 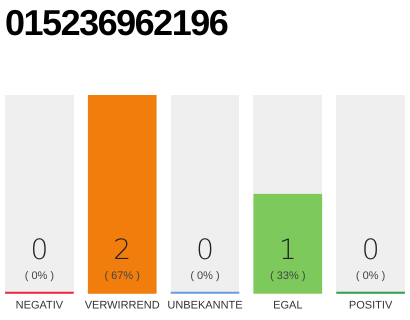 I want to click on data-label: 2, so click(x=122, y=249).